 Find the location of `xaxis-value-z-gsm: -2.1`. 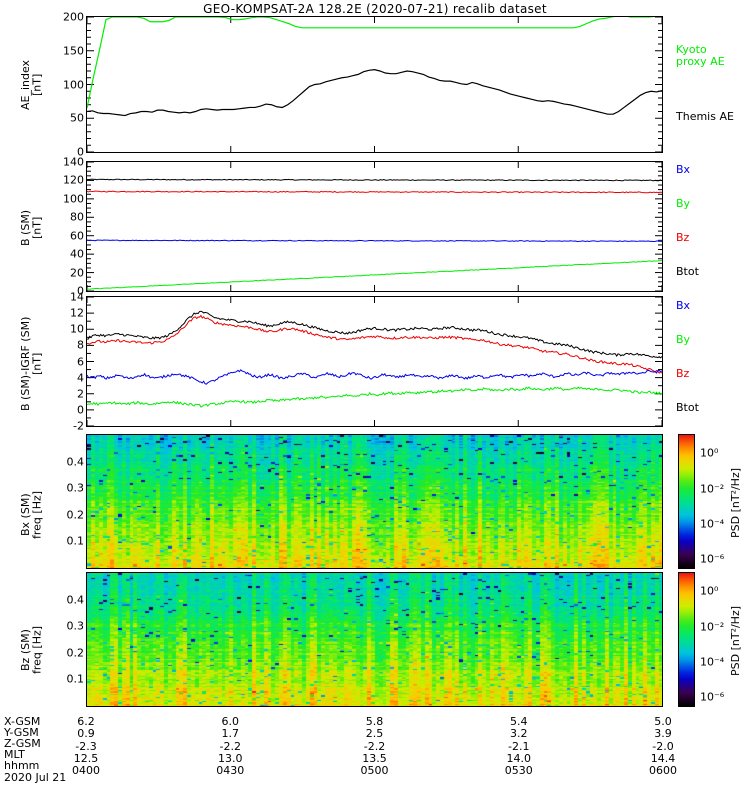

xaxis-value-z-gsm: -2.1 is located at coordinates (519, 746).